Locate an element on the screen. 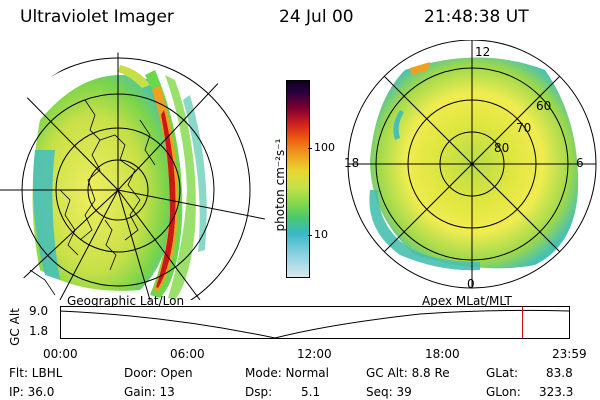 This screenshot has height=400, width=600. timeline-ylabel: GC Alt is located at coordinates (14, 327).